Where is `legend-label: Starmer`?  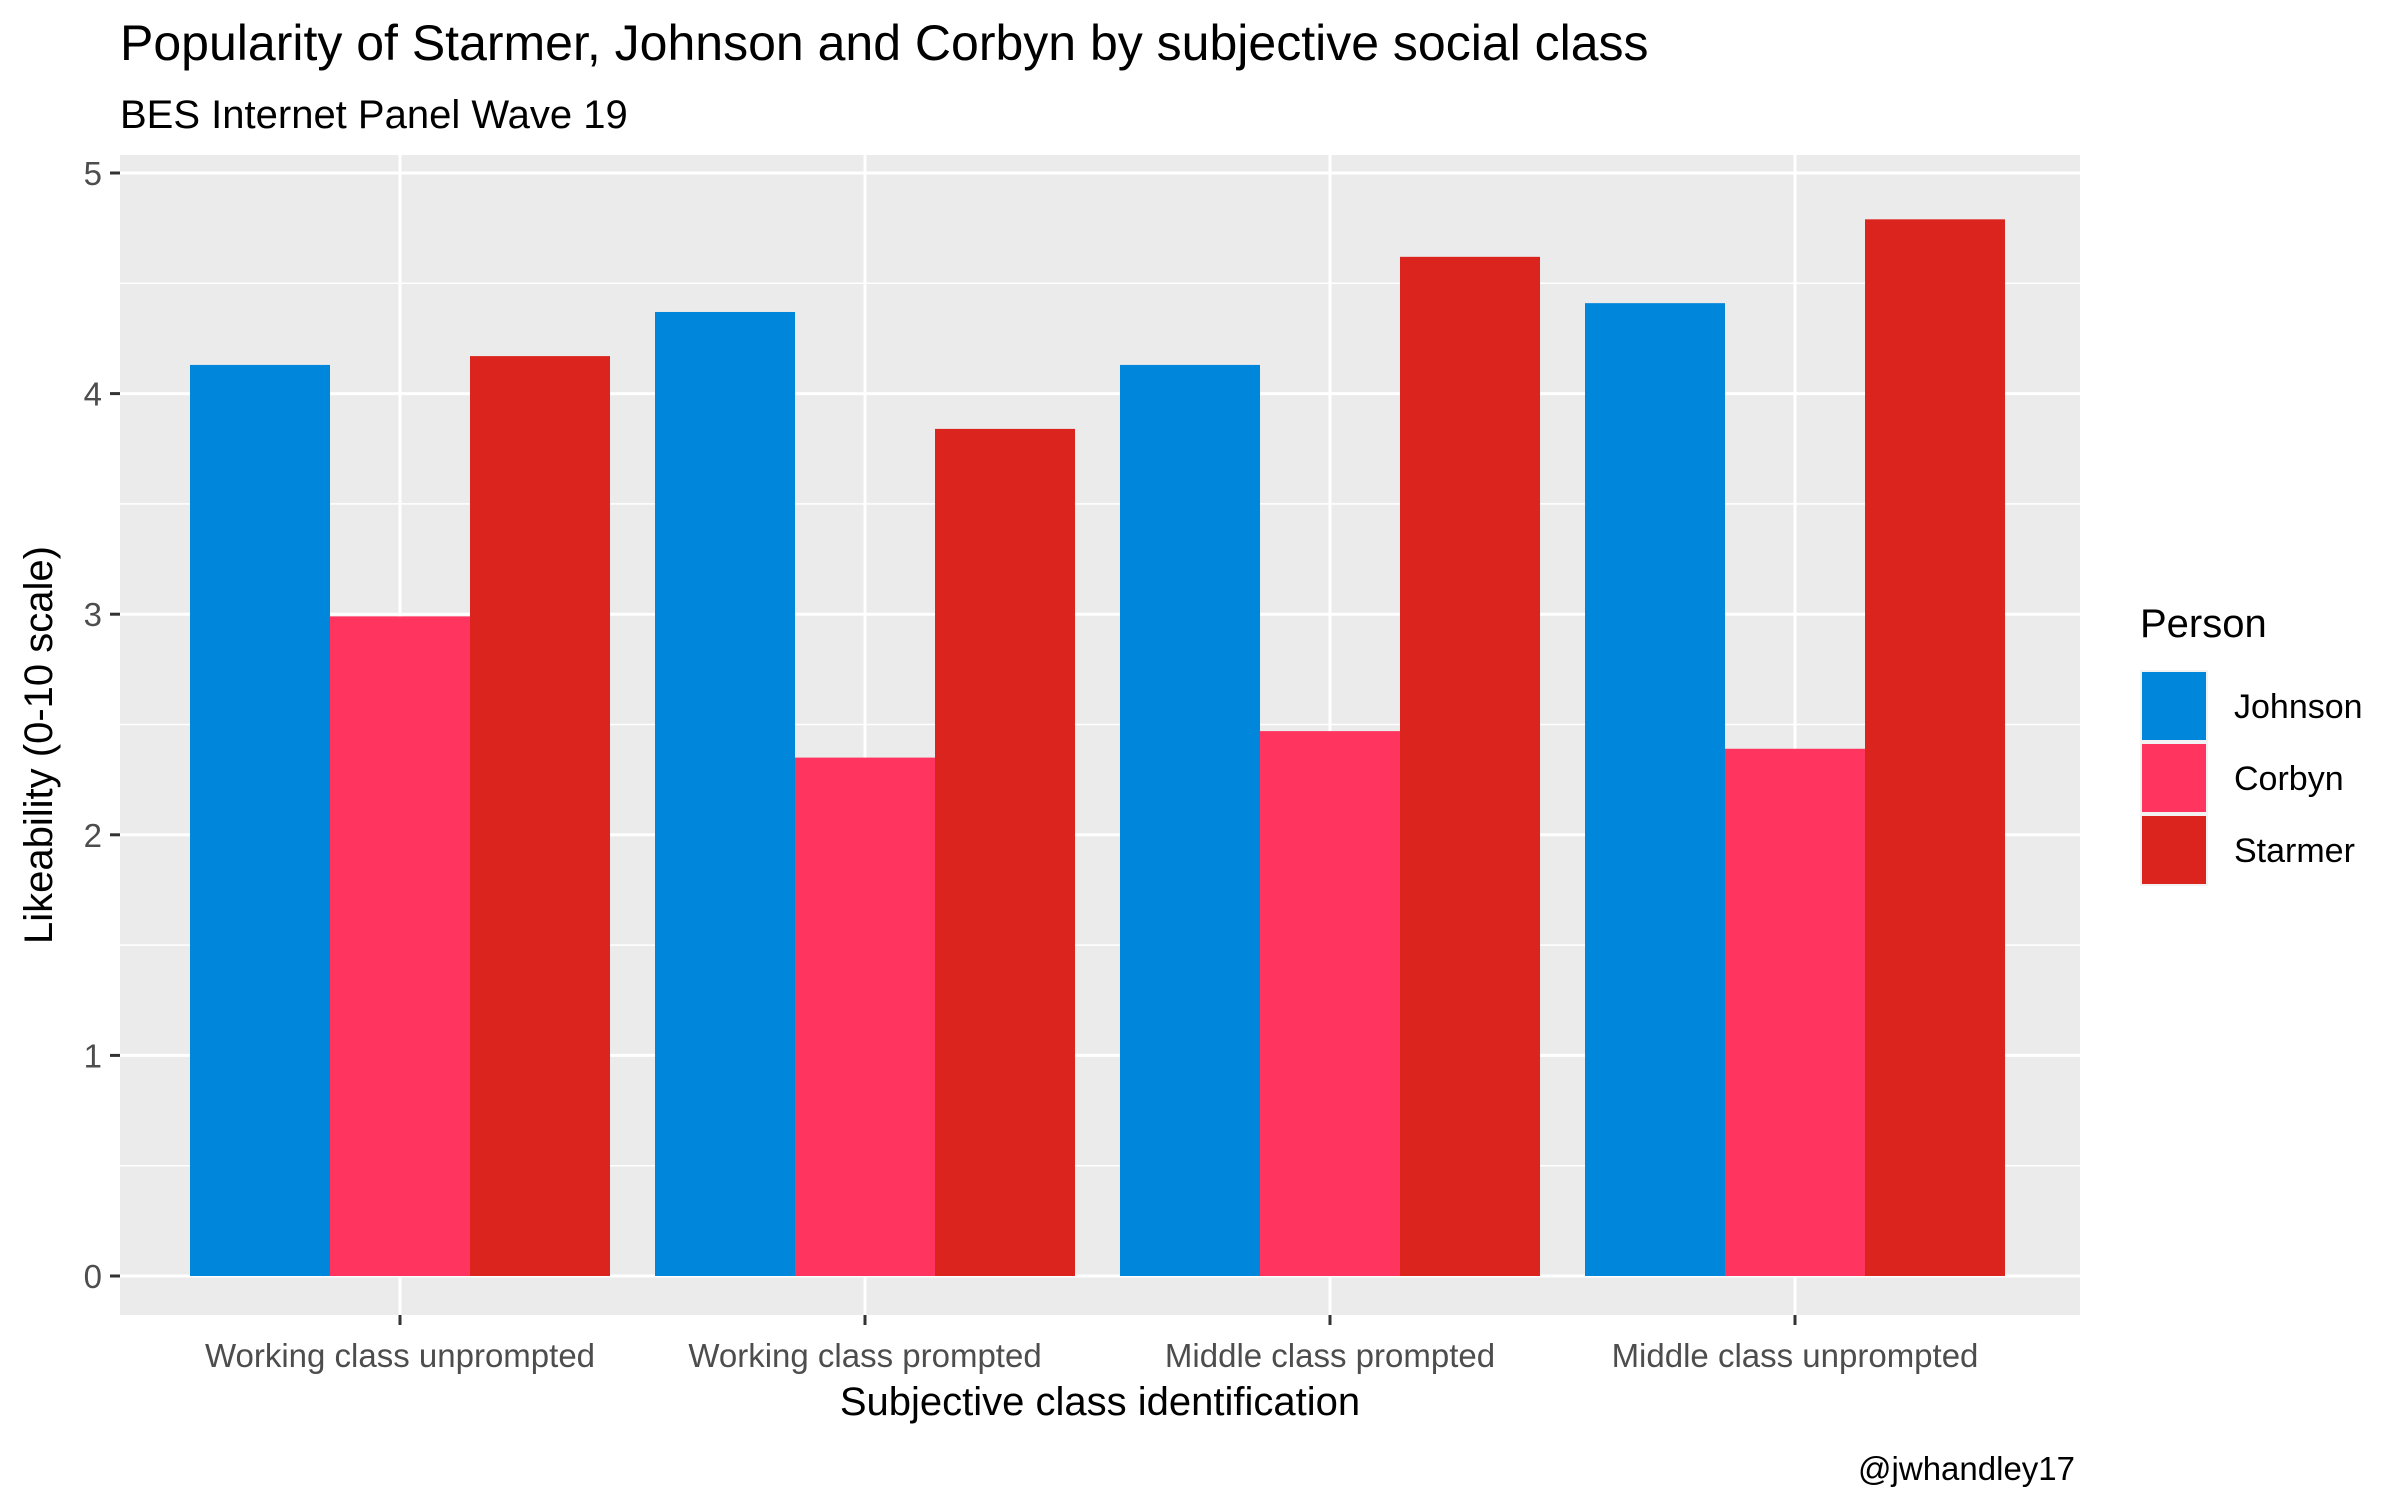 legend-label: Starmer is located at coordinates (2294, 851).